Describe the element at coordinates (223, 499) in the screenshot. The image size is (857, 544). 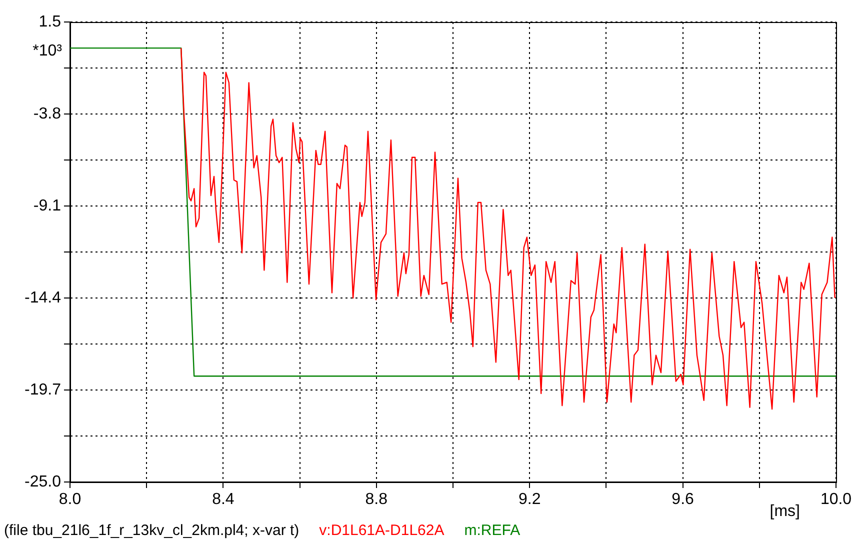
I see `x-tick-label: 8.4` at that location.